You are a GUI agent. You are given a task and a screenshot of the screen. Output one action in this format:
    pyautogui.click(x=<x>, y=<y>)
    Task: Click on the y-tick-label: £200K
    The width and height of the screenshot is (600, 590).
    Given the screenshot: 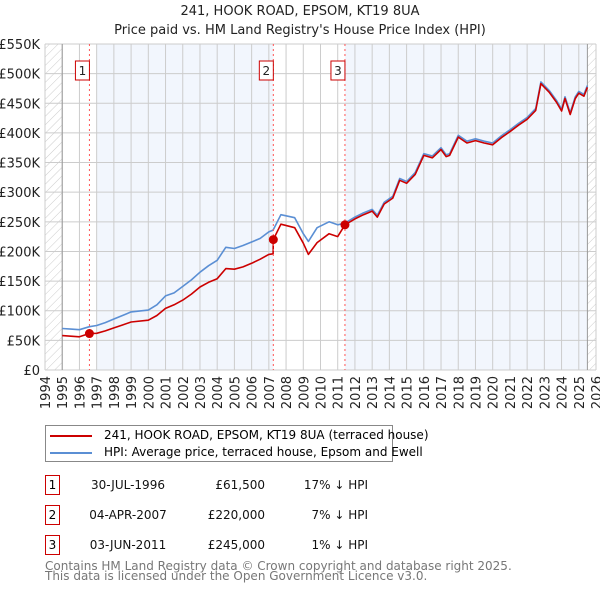 What is the action you would take?
    pyautogui.click(x=20, y=252)
    